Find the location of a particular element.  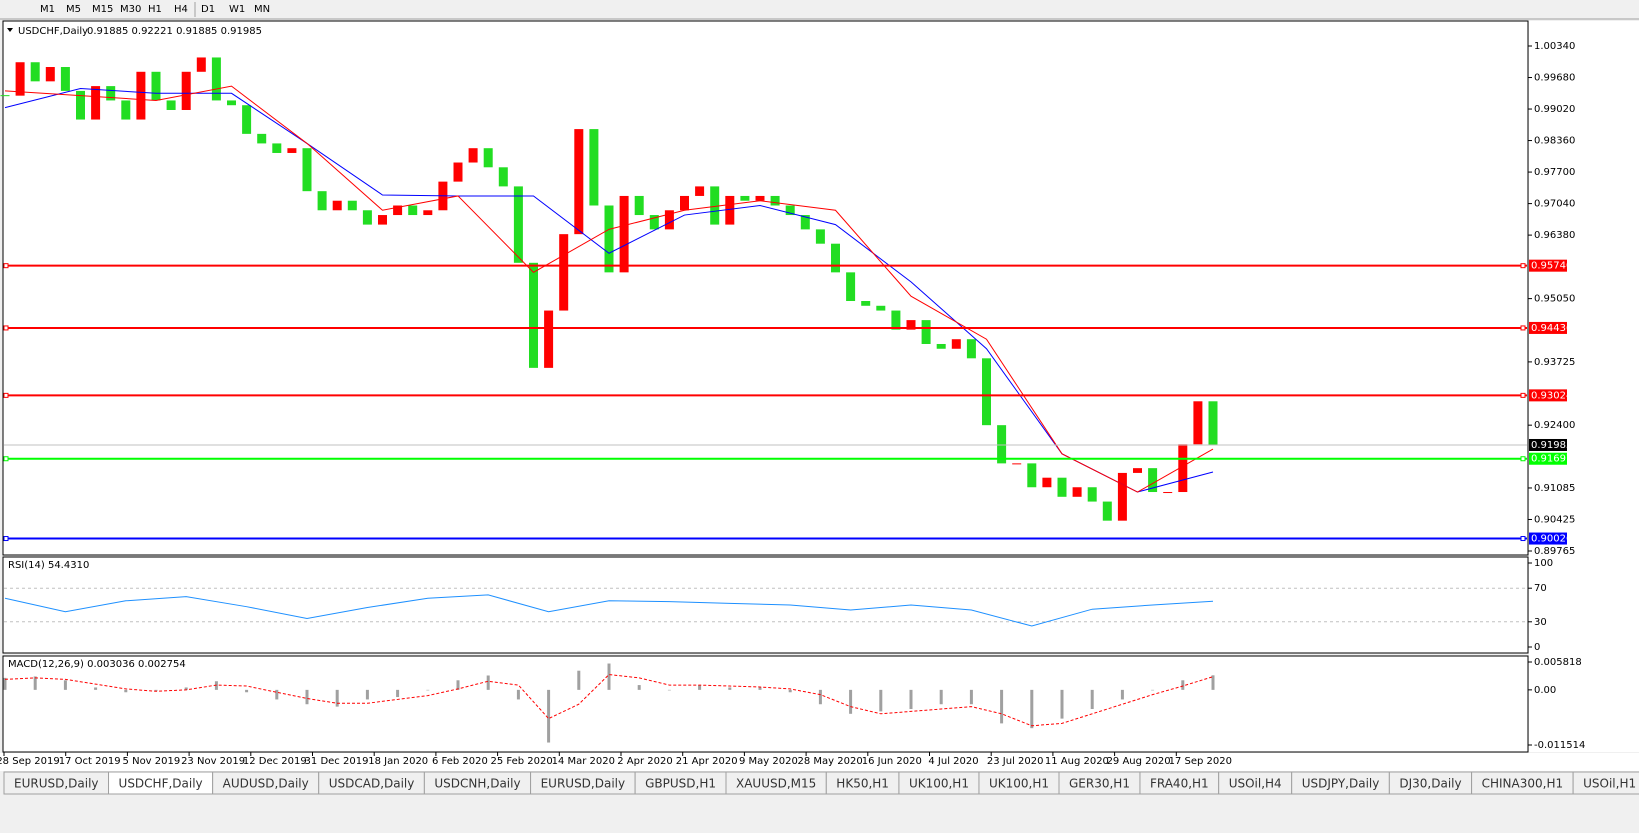

timeframe-button: D1 is located at coordinates (208, 9).